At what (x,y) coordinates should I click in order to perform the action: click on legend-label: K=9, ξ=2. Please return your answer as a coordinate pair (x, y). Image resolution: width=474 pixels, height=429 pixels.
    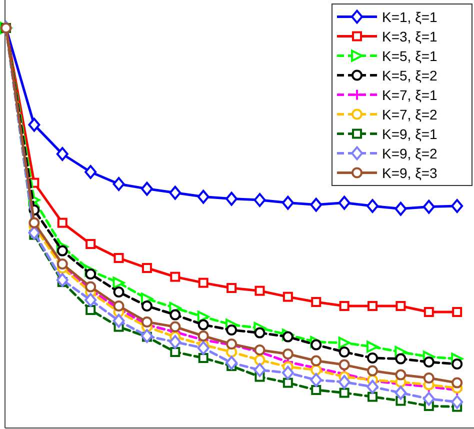
    Looking at the image, I should click on (410, 153).